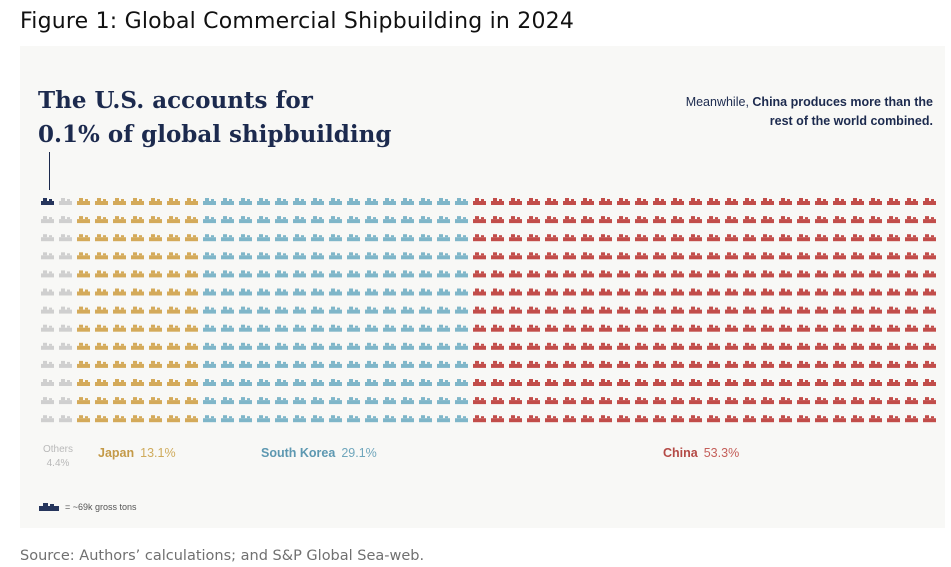 This screenshot has width=951, height=567. I want to click on label-others-name: Others, so click(58, 449).